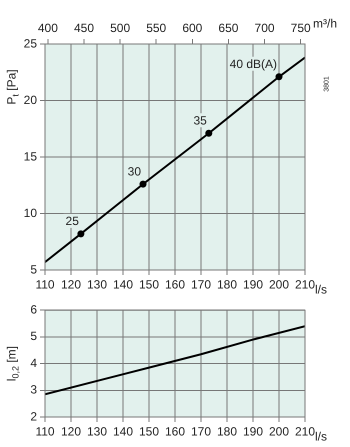  What do you see at coordinates (31, 99) in the screenshot?
I see `y-tick-label: 20` at bounding box center [31, 99].